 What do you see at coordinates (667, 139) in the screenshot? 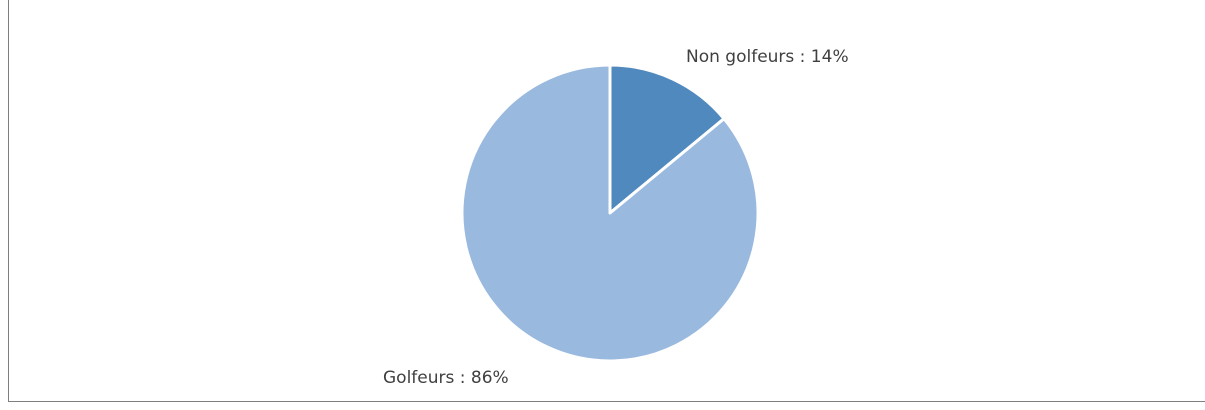
I see `pie-slice-non-golfeurs` at bounding box center [667, 139].